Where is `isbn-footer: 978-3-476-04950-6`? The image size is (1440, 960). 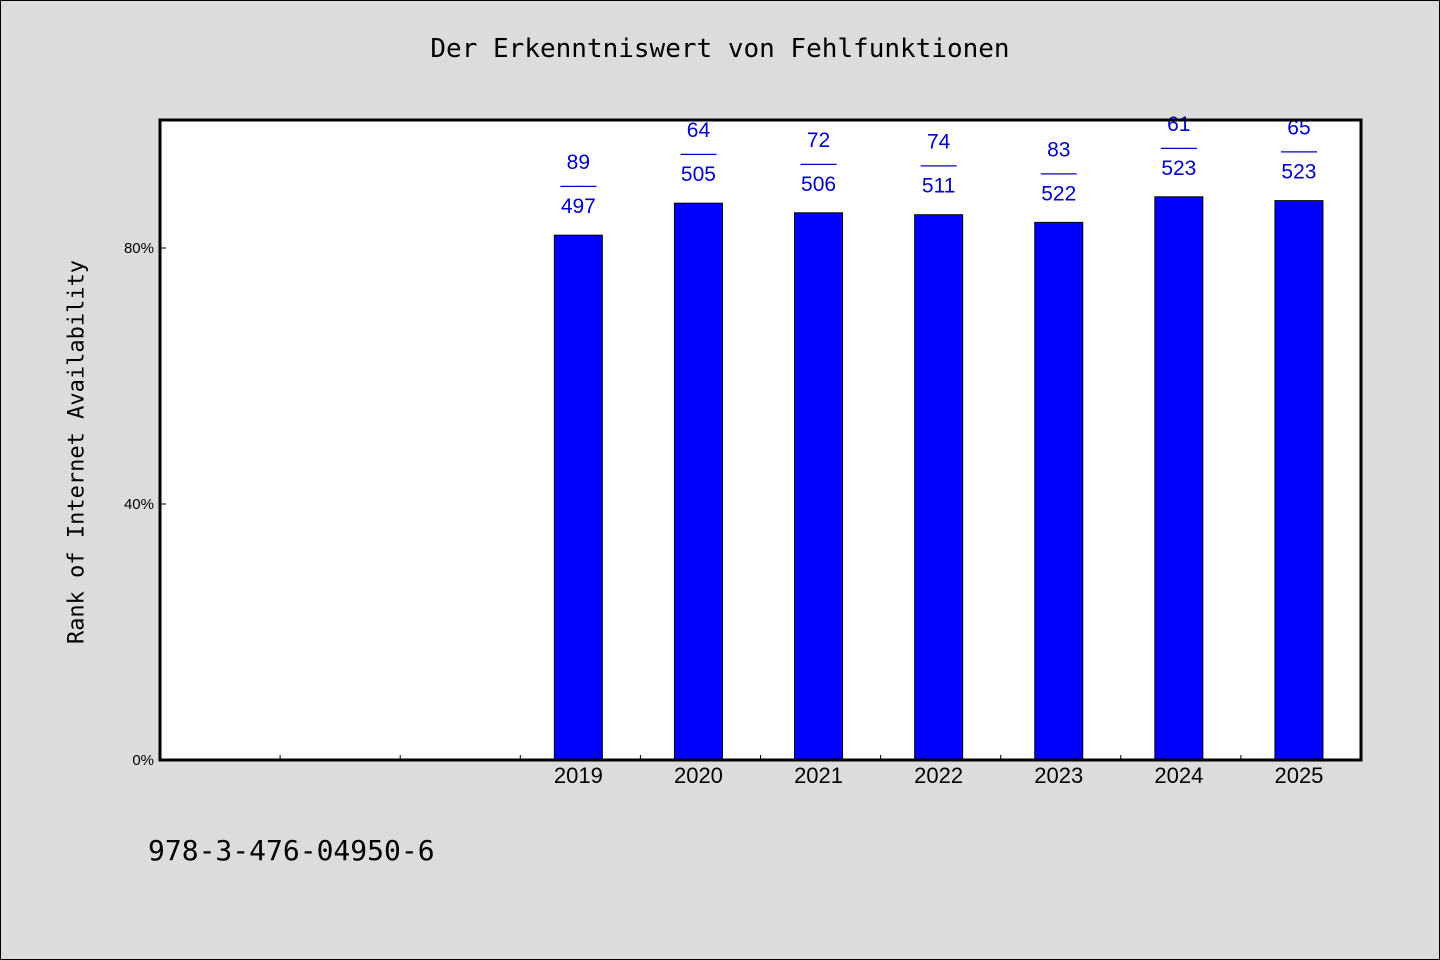
isbn-footer: 978-3-476-04950-6 is located at coordinates (291, 850).